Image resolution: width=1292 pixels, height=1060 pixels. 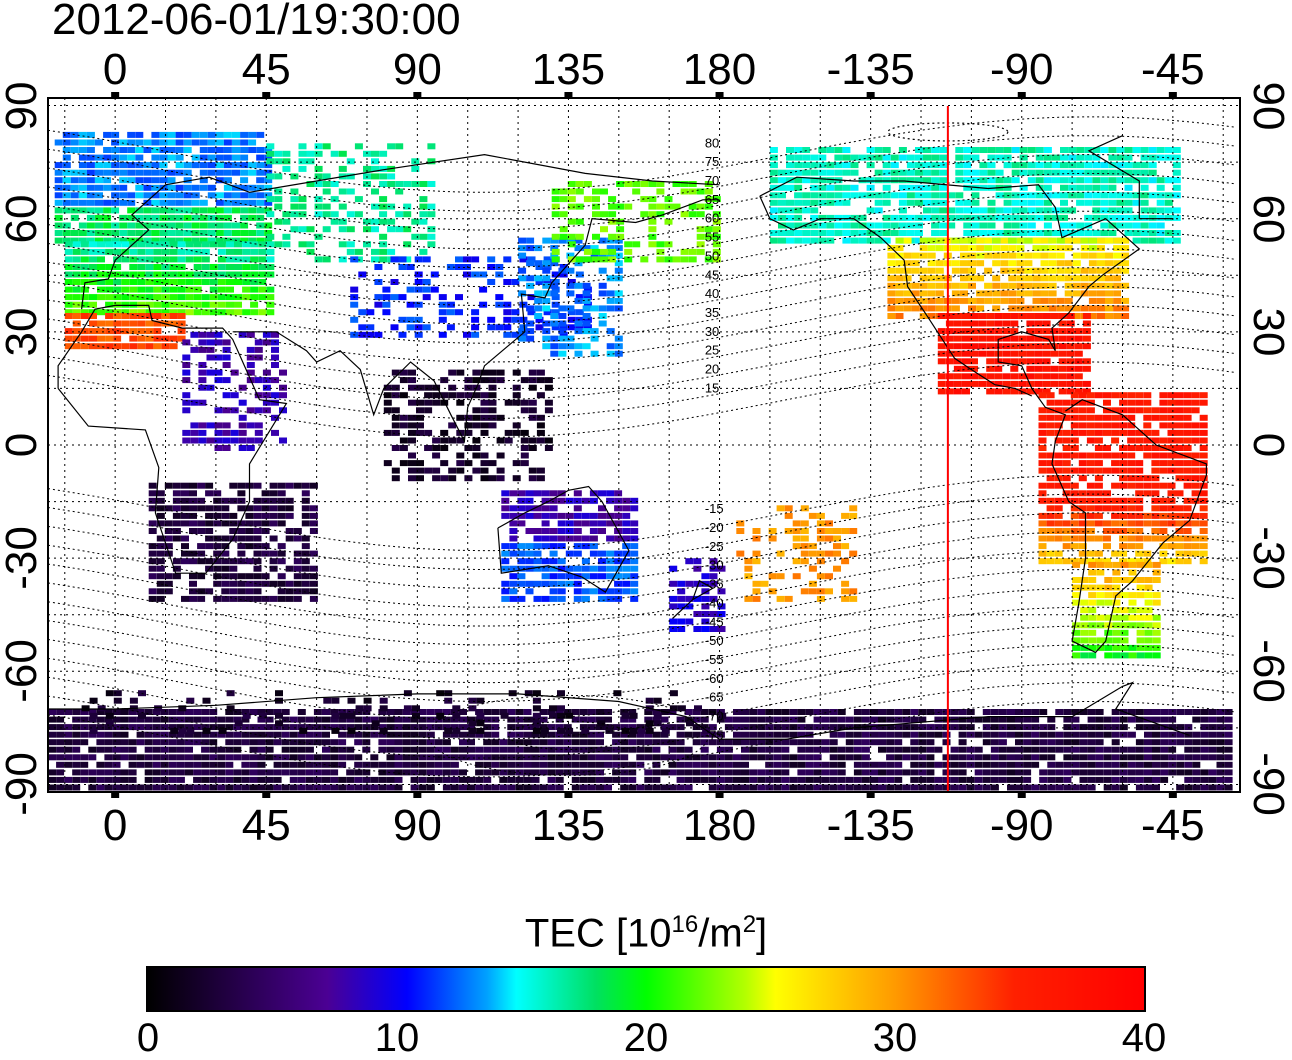 I want to click on contour-label: 45, so click(x=712, y=274).